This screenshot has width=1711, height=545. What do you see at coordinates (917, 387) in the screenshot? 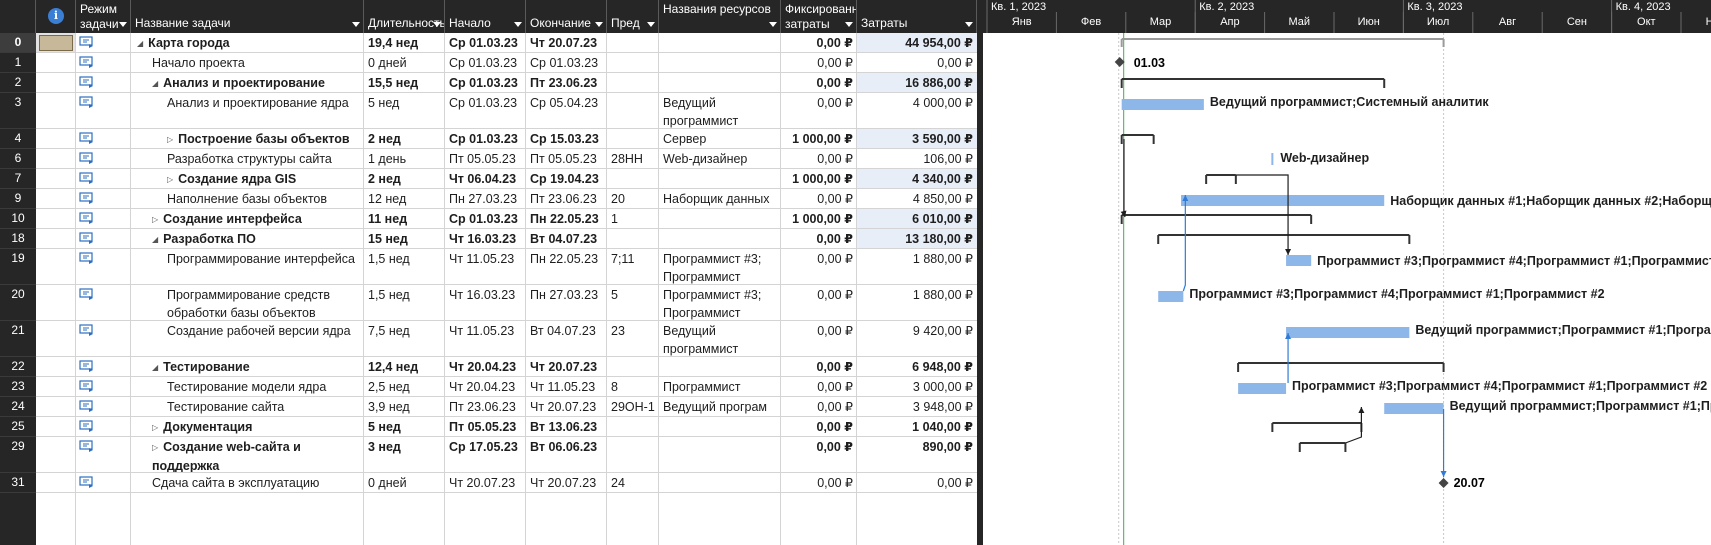
I see `cell-cost: 3 000,00 ₽` at bounding box center [917, 387].